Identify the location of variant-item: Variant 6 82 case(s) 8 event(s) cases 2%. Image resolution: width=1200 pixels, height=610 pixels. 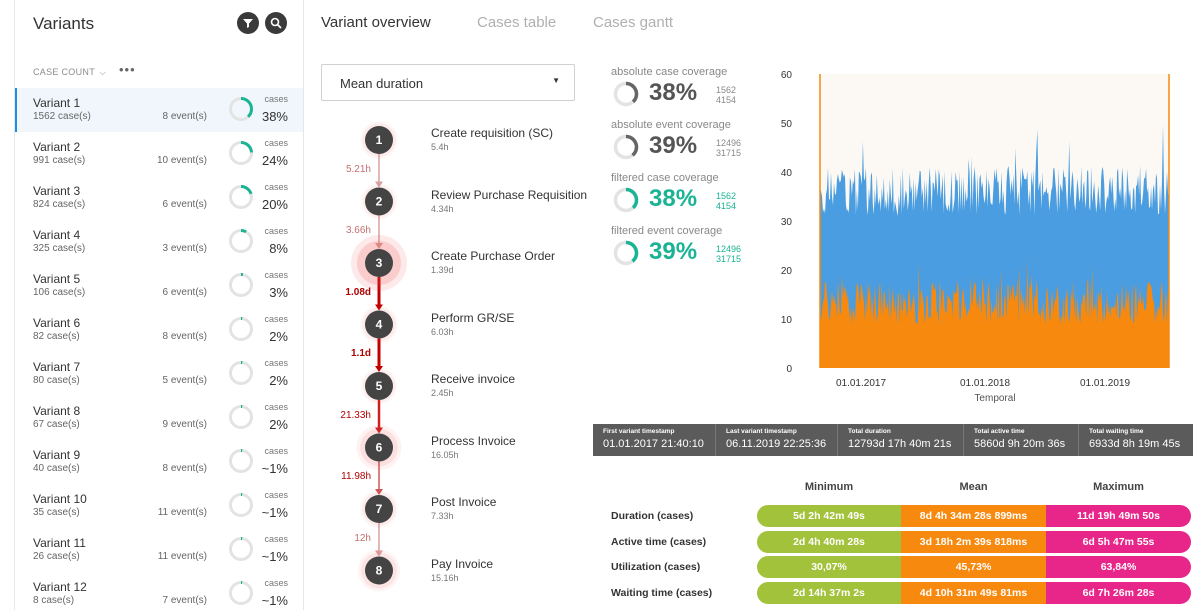
(159, 330).